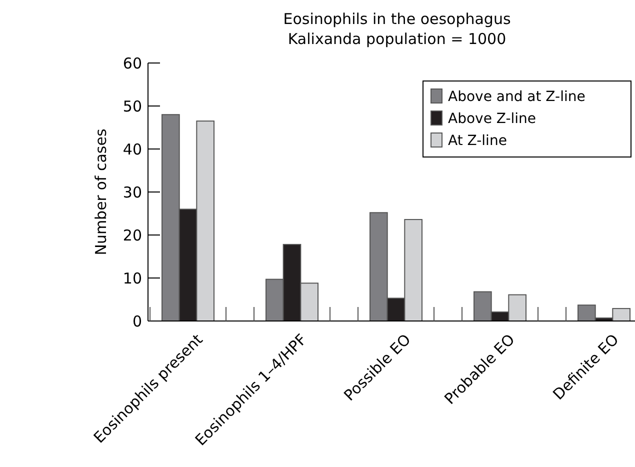  I want to click on y-axis-title: Number of cases, so click(101, 192).